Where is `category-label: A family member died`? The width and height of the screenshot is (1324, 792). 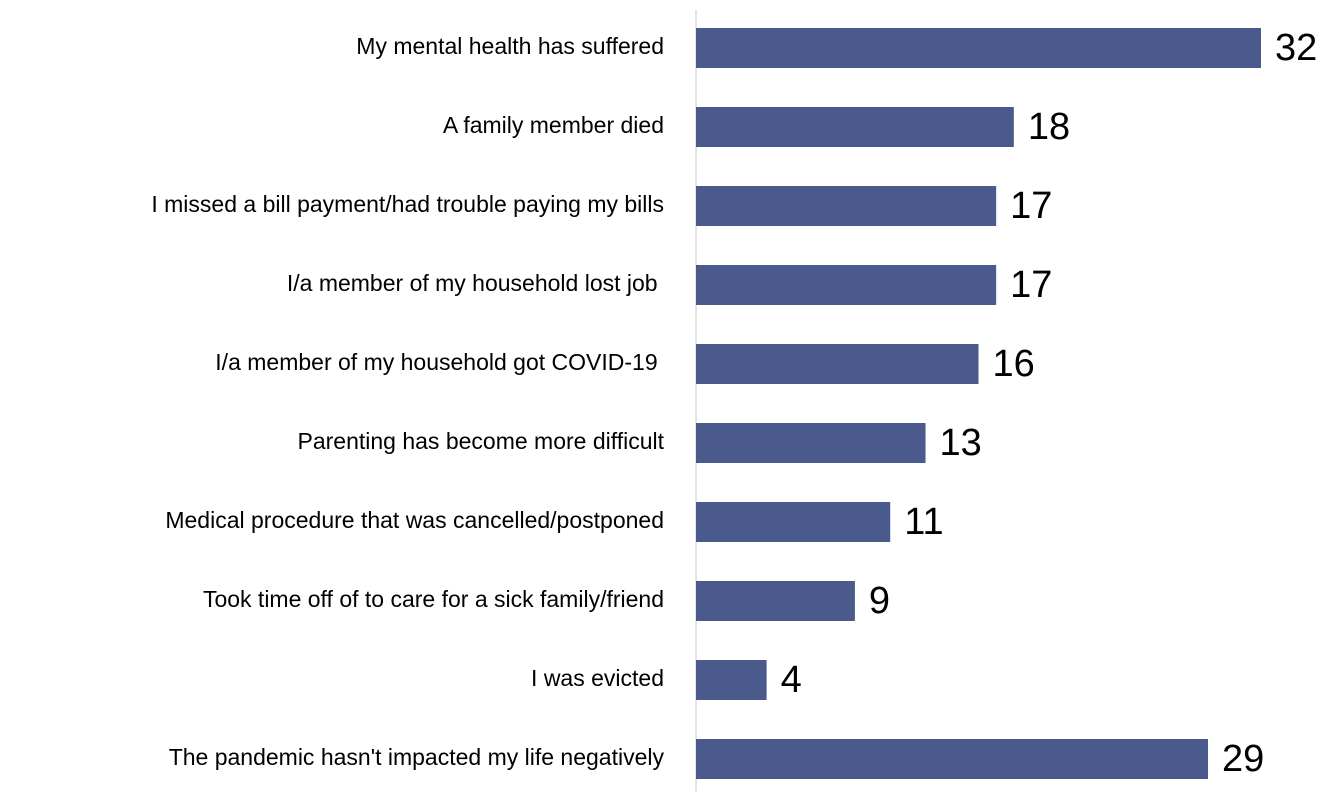 category-label: A family member died is located at coordinates (553, 125).